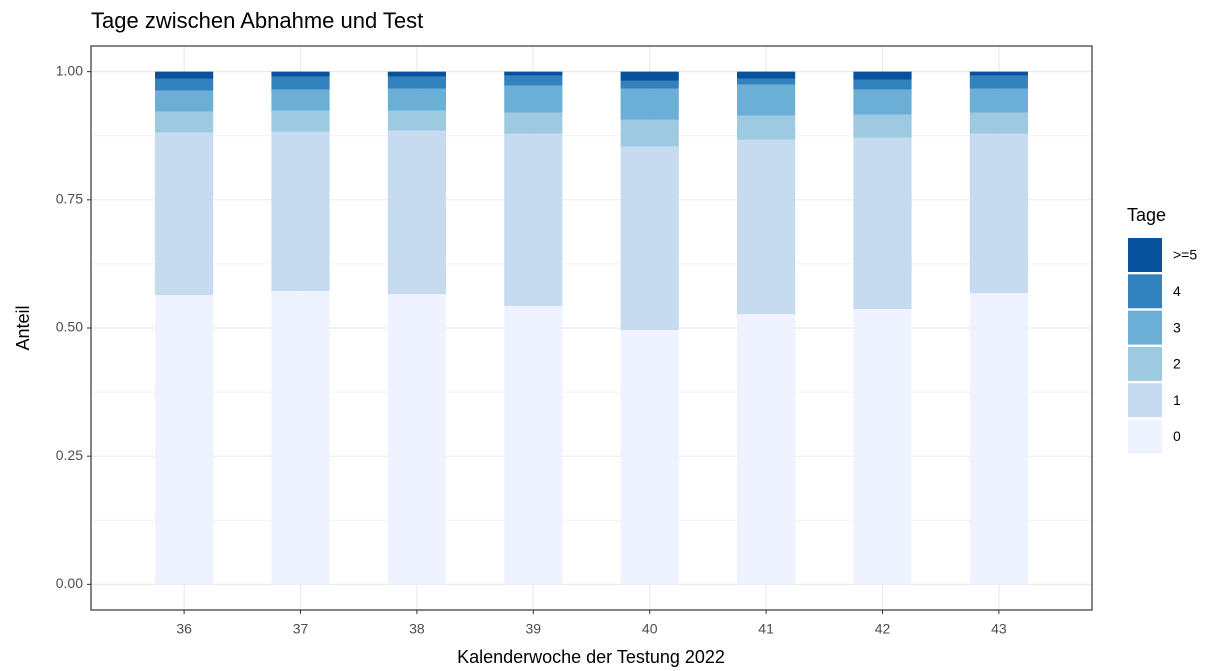 The width and height of the screenshot is (1214, 671). What do you see at coordinates (1185, 255) in the screenshot?
I see `legend-label: >=5` at bounding box center [1185, 255].